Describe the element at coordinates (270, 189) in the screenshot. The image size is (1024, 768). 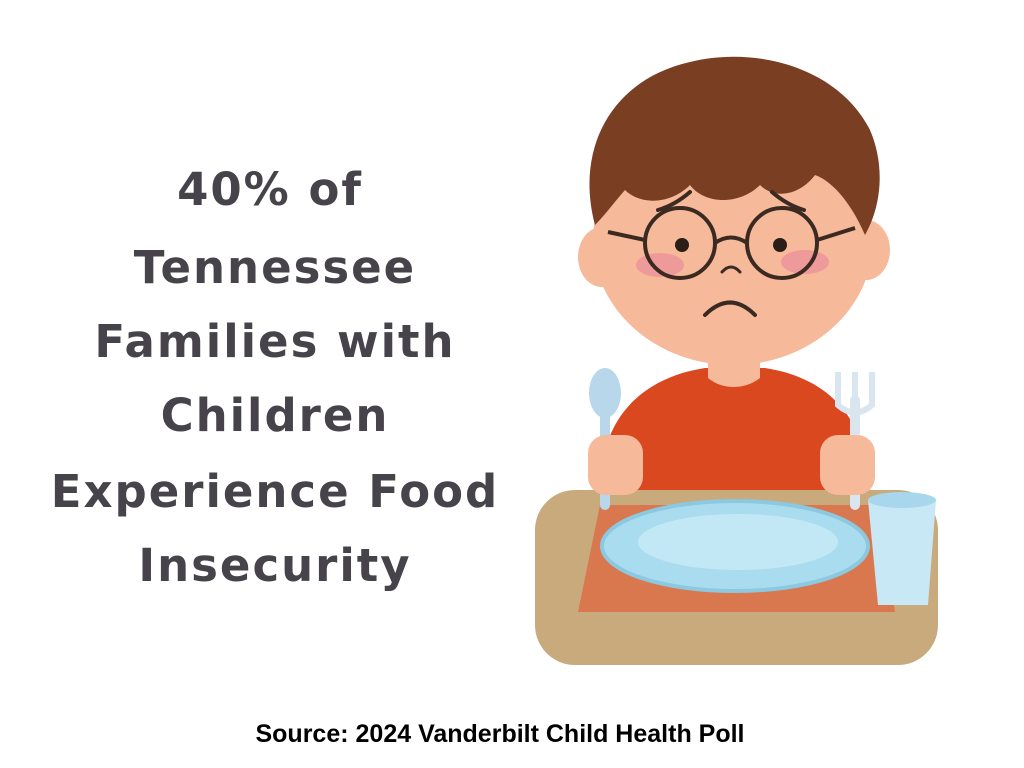
I see `headline-line: 40% of` at that location.